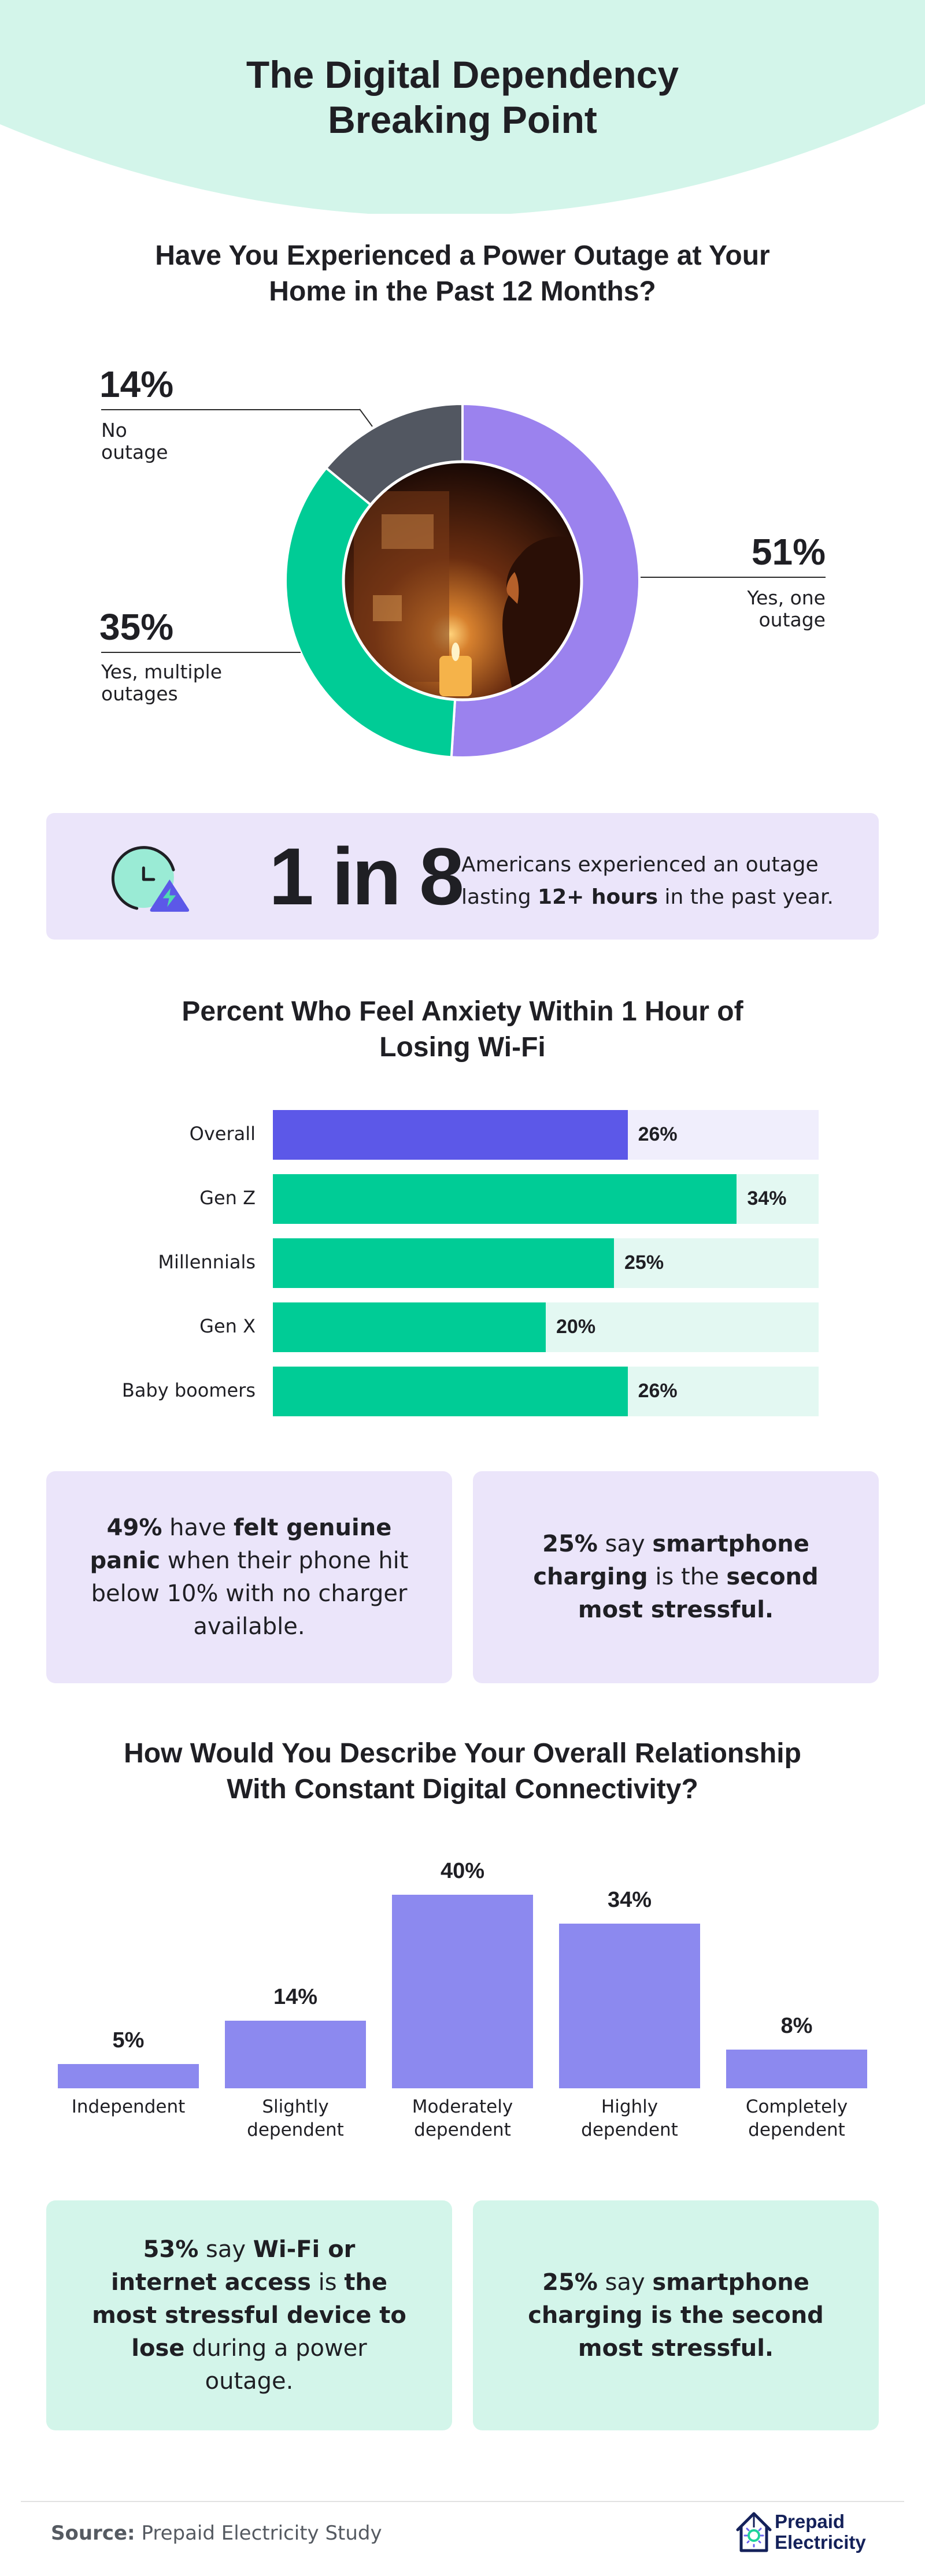 This screenshot has height=2576, width=925. Describe the element at coordinates (136, 384) in the screenshot. I see `slice-value-no-outage: 14%` at that location.